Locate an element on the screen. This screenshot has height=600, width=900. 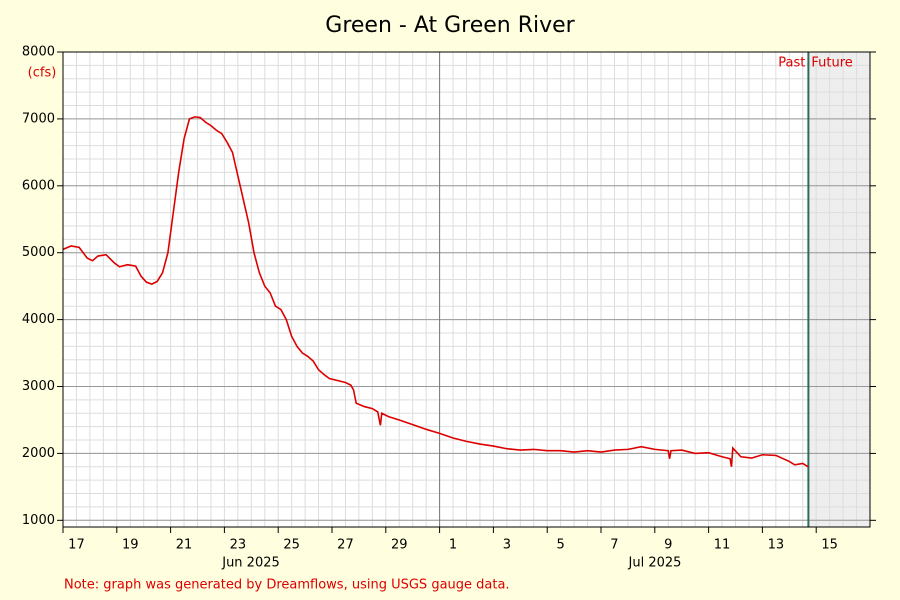
x-tick-label: 21 is located at coordinates (184, 545).